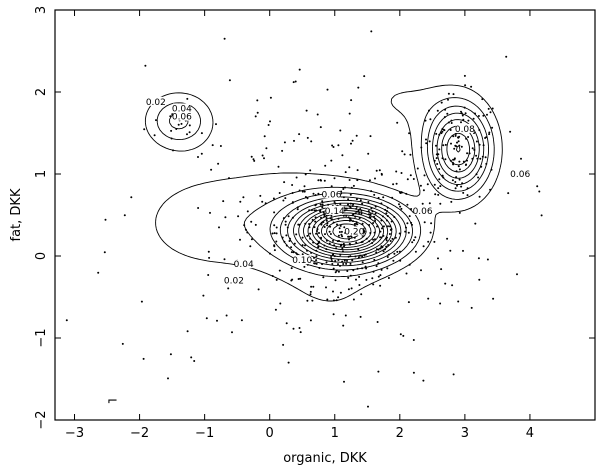 Image resolution: width=596 pixels, height=468 pixels. I want to click on contour-label: 0.20, so click(354, 232).